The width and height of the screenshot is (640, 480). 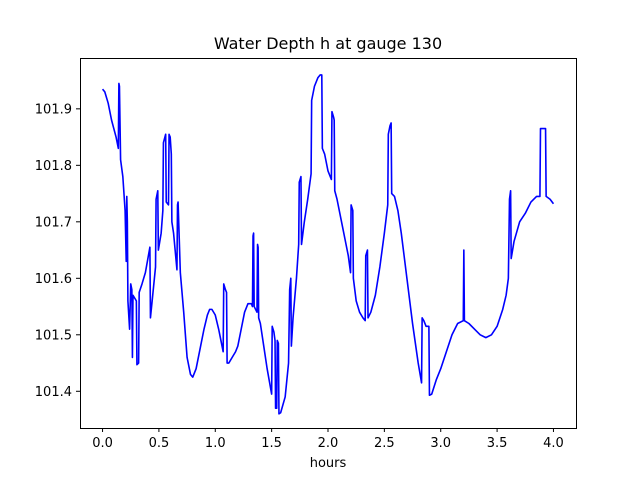 What do you see at coordinates (384, 443) in the screenshot?
I see `x-tick-label: 2.5` at bounding box center [384, 443].